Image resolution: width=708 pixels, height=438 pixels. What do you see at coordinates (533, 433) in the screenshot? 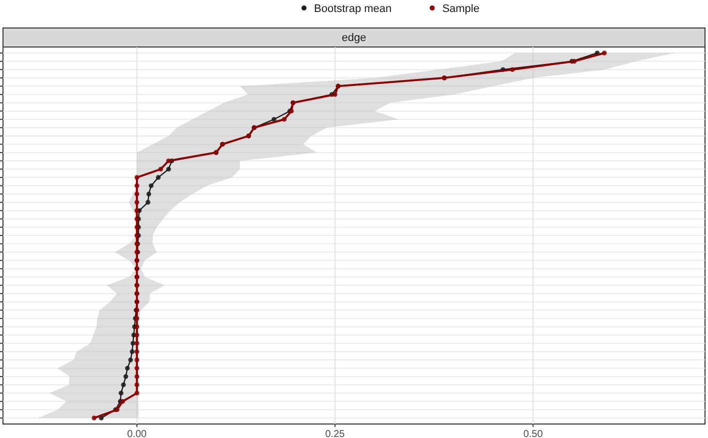
I see `x-tick-label: 0.50` at bounding box center [533, 433].